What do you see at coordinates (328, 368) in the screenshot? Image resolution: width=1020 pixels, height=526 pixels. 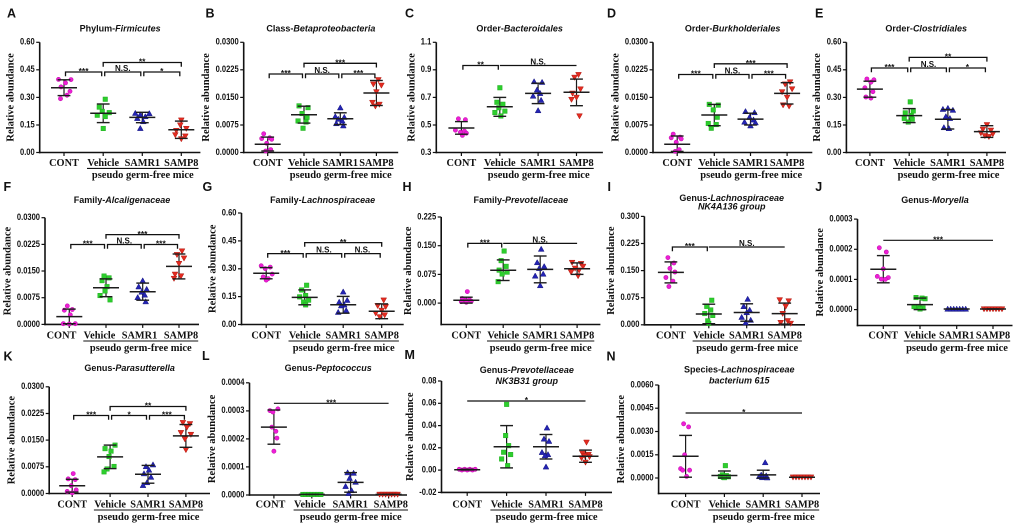 I see `svg-text: Genus-Peptococcus` at bounding box center [328, 368].